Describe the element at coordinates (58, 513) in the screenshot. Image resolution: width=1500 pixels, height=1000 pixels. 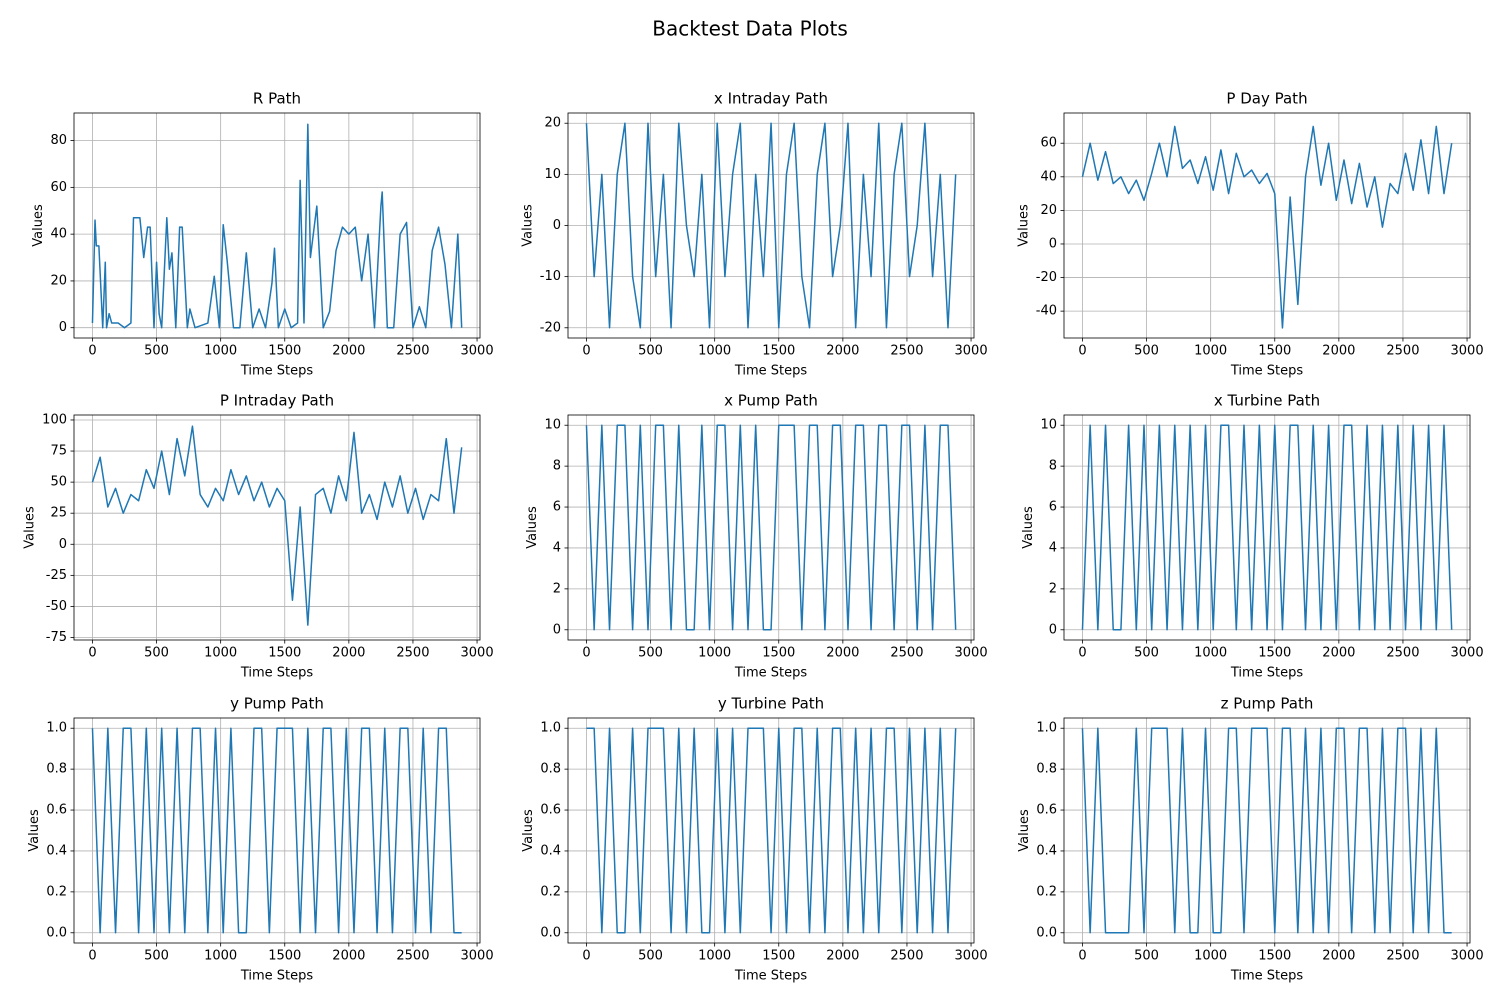
I see `y-tick-label: 25` at that location.